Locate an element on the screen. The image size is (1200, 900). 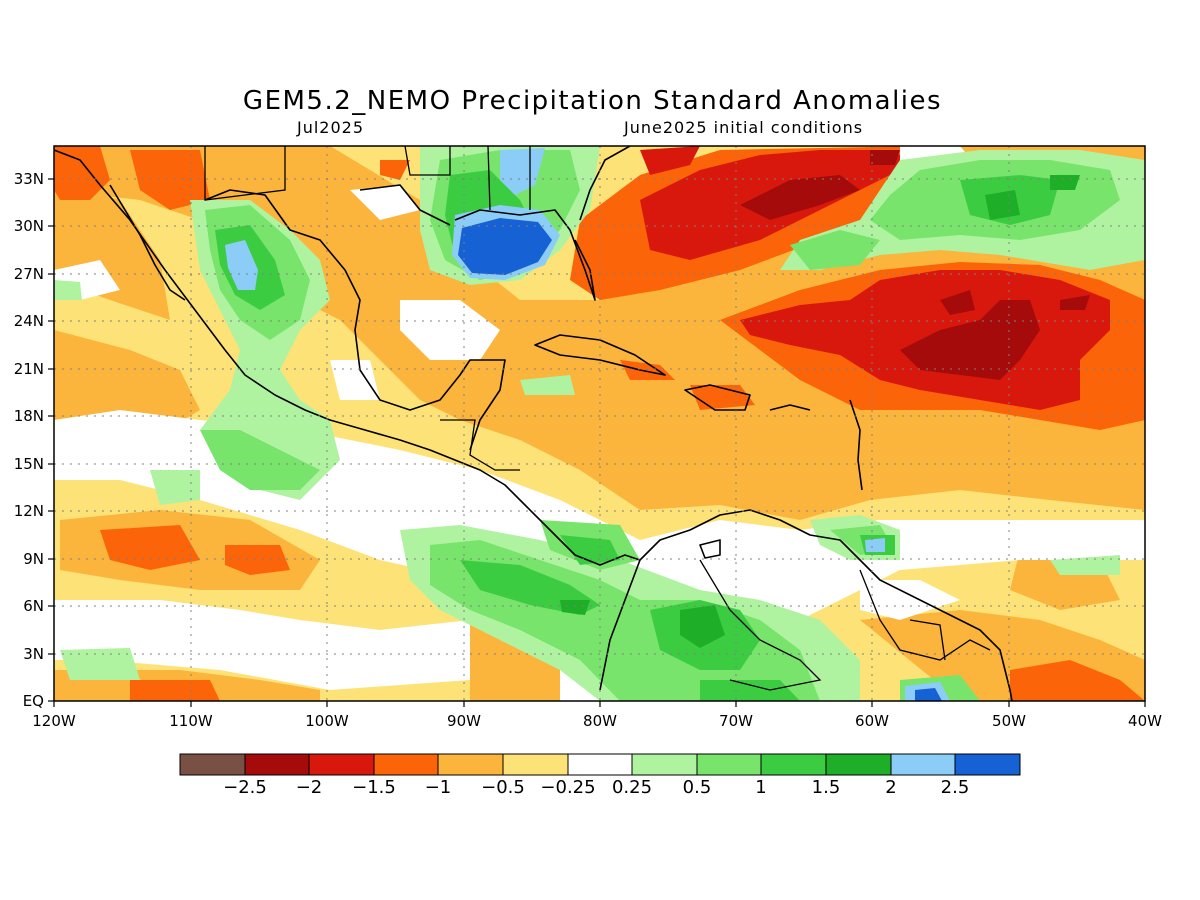
lon-label: 100W is located at coordinates (327, 721).